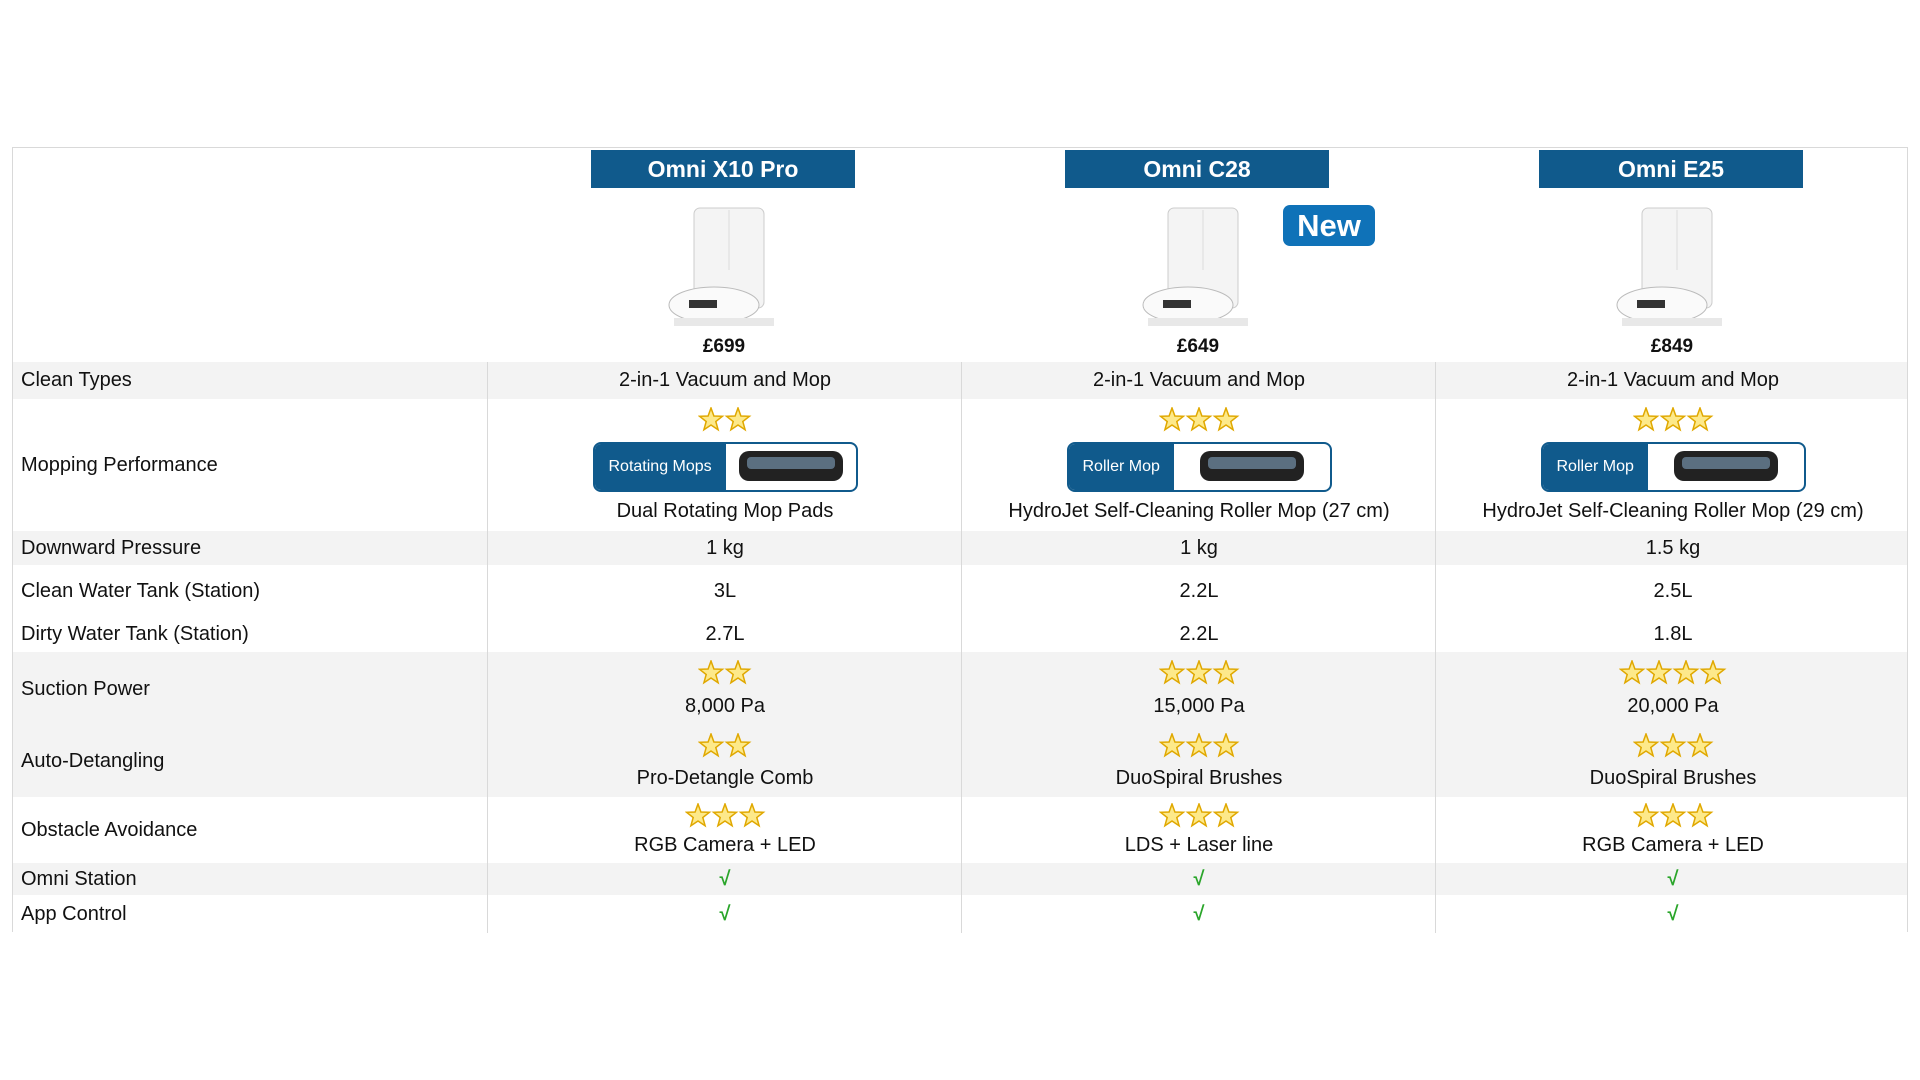  Describe the element at coordinates (111, 547) in the screenshot. I see `row-label: Downward Pressure` at that location.